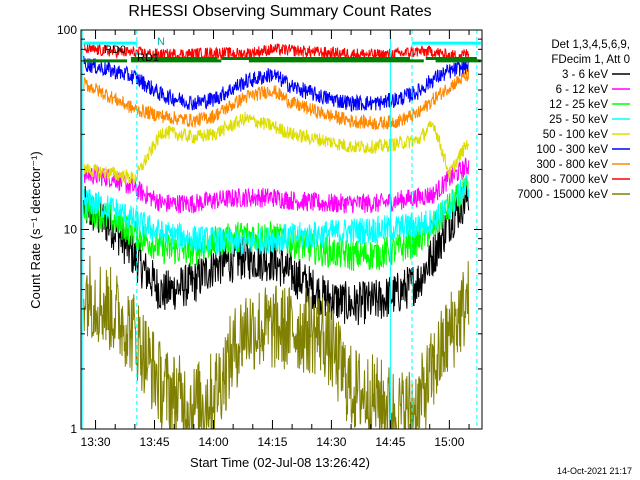  What do you see at coordinates (148, 58) in the screenshot?
I see `rd1-label: RD1` at bounding box center [148, 58].